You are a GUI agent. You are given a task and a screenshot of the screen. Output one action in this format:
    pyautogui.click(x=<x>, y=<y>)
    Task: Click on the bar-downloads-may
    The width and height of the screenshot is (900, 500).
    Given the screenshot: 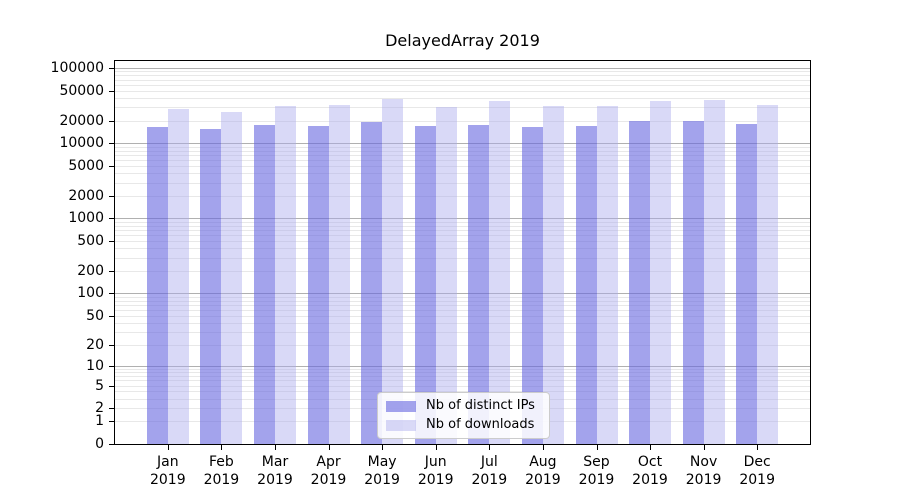 What is the action you would take?
    pyautogui.click(x=393, y=271)
    